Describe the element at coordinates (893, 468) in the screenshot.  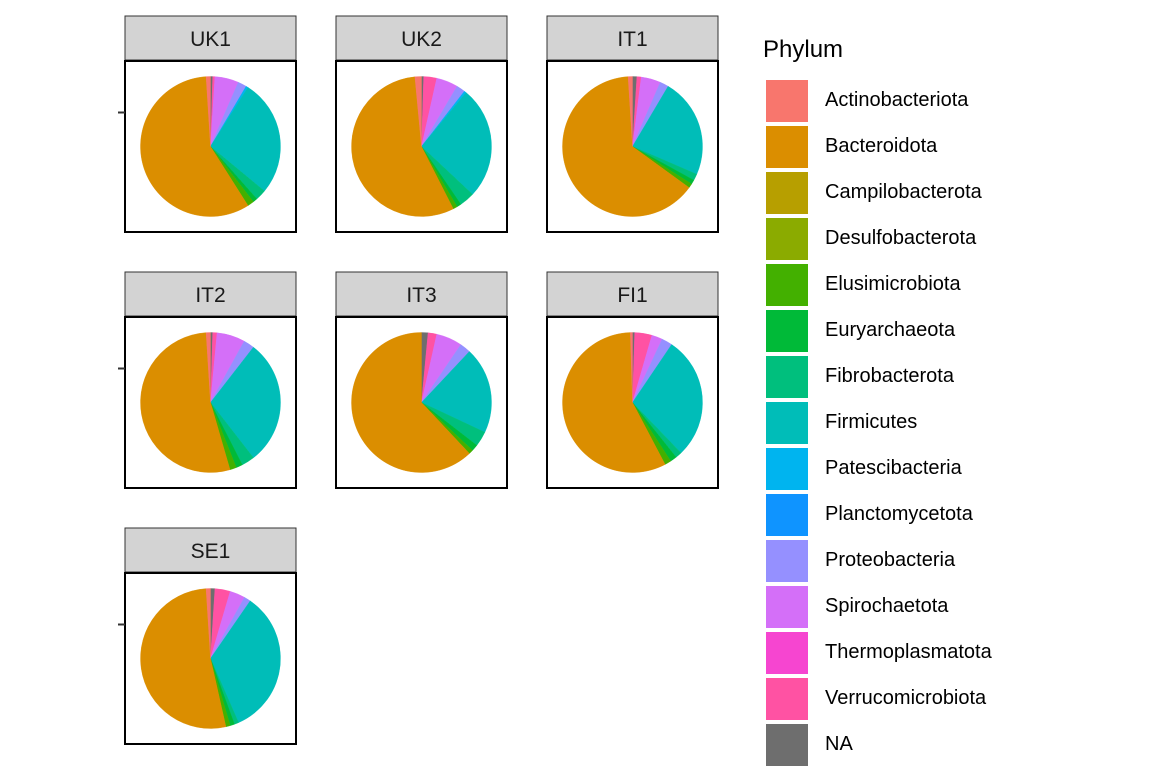
I see `legend-label: Patescibacteria` at that location.